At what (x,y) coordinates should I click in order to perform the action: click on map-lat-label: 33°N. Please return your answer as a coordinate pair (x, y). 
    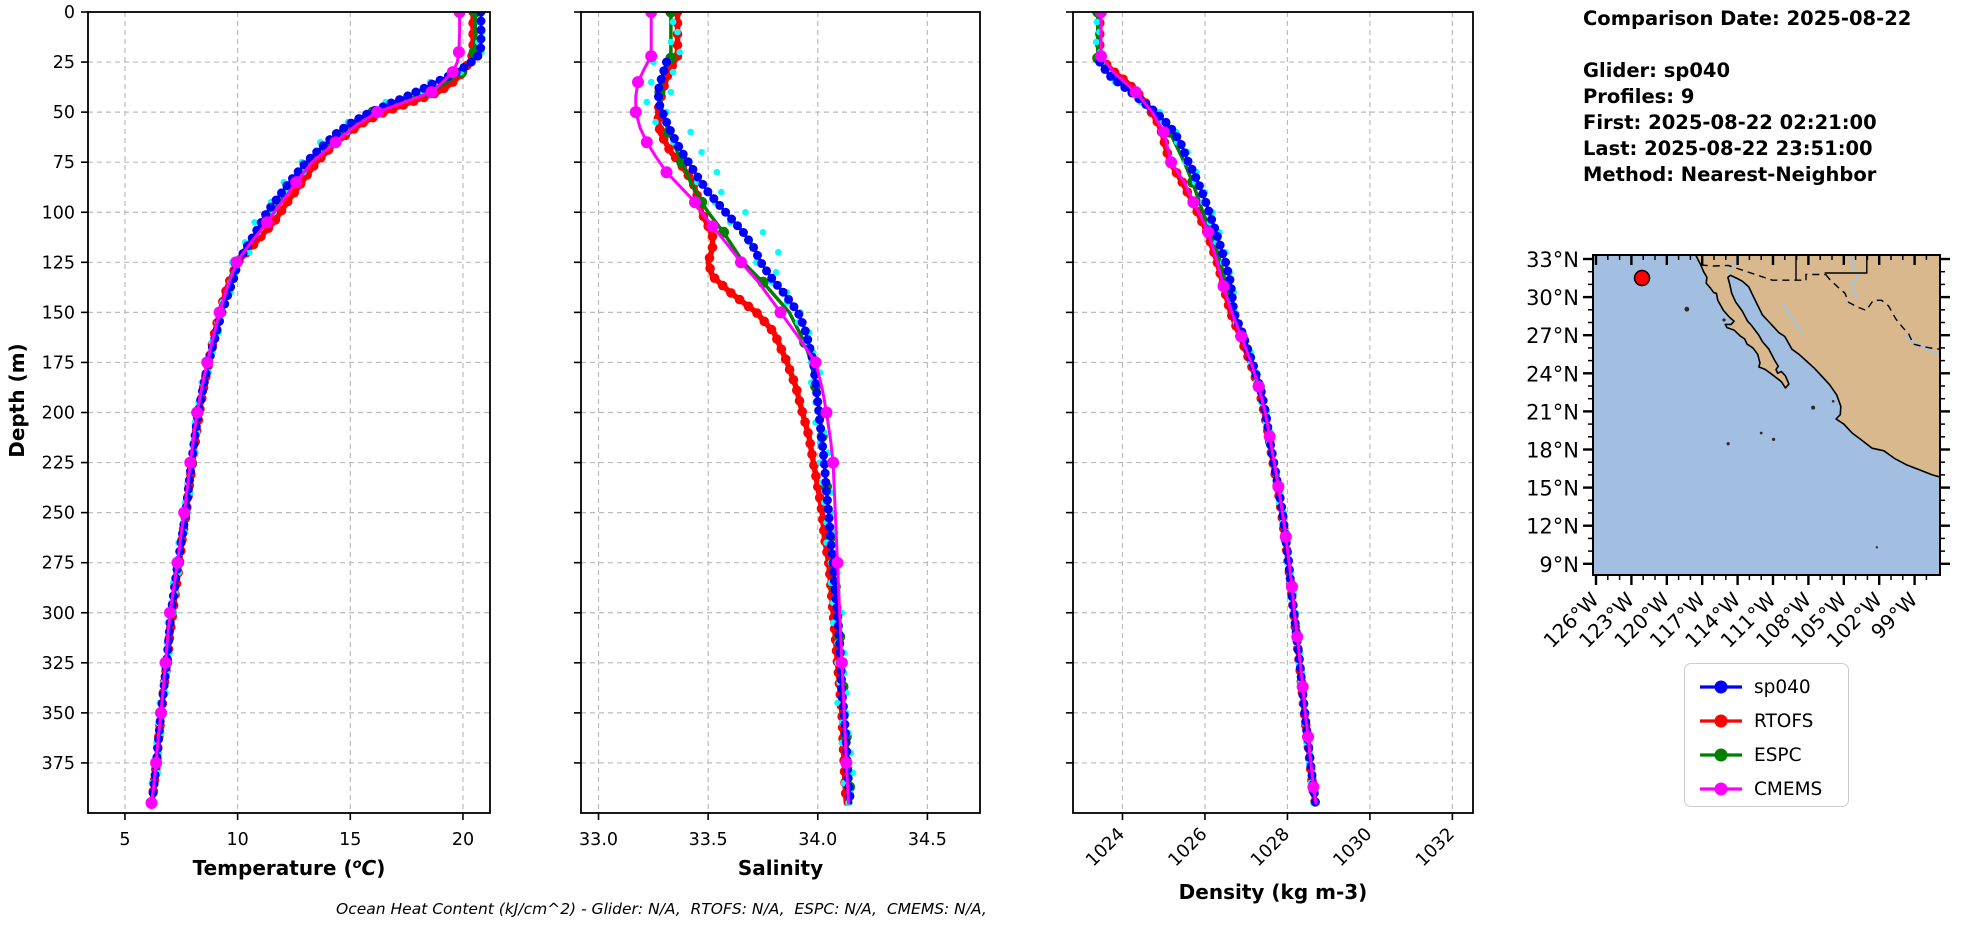
    Looking at the image, I should click on (1552, 260).